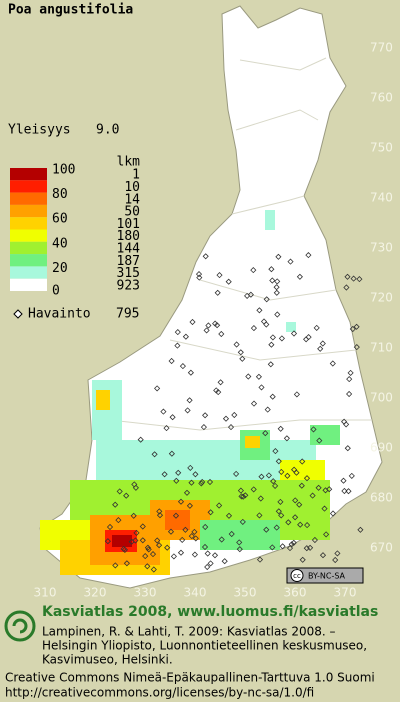 The image size is (400, 702). I want to click on x-grid-label: 310, so click(45, 593).